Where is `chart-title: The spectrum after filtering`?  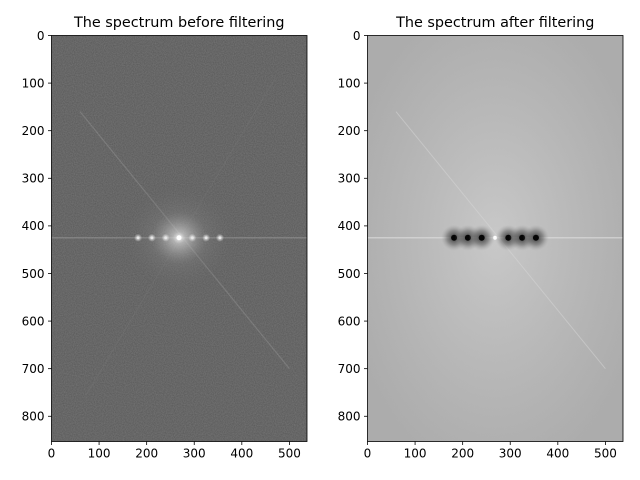
chart-title: The spectrum after filtering is located at coordinates (494, 23).